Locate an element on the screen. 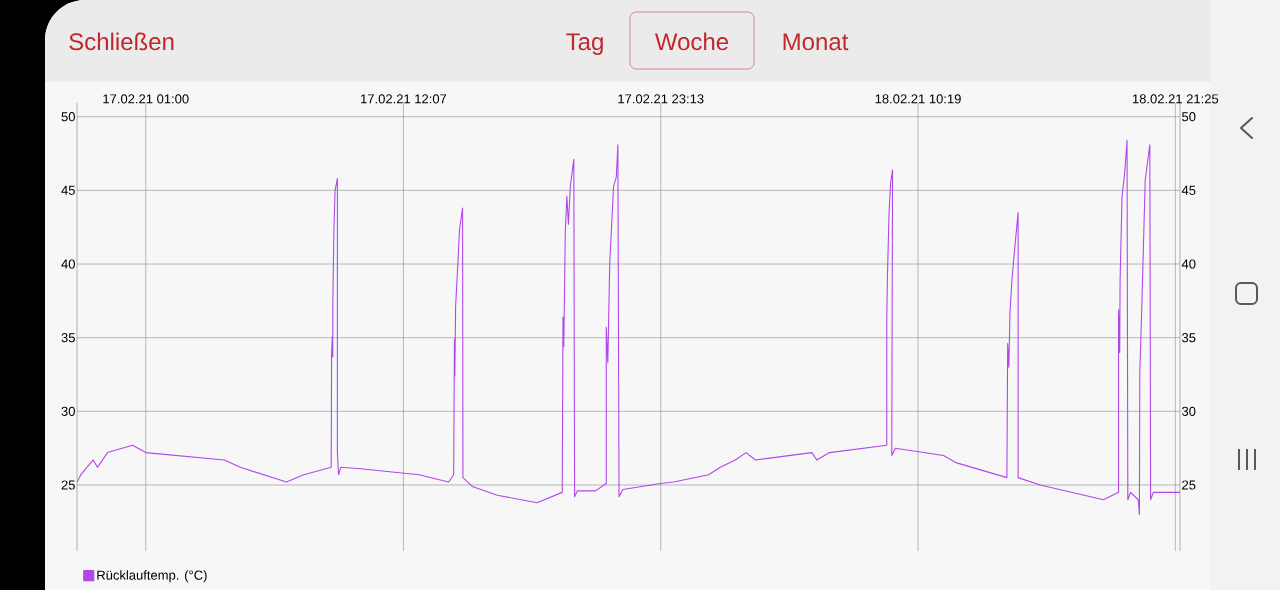 The height and width of the screenshot is (590, 1280). y-tick-label: 35 is located at coordinates (68, 338).